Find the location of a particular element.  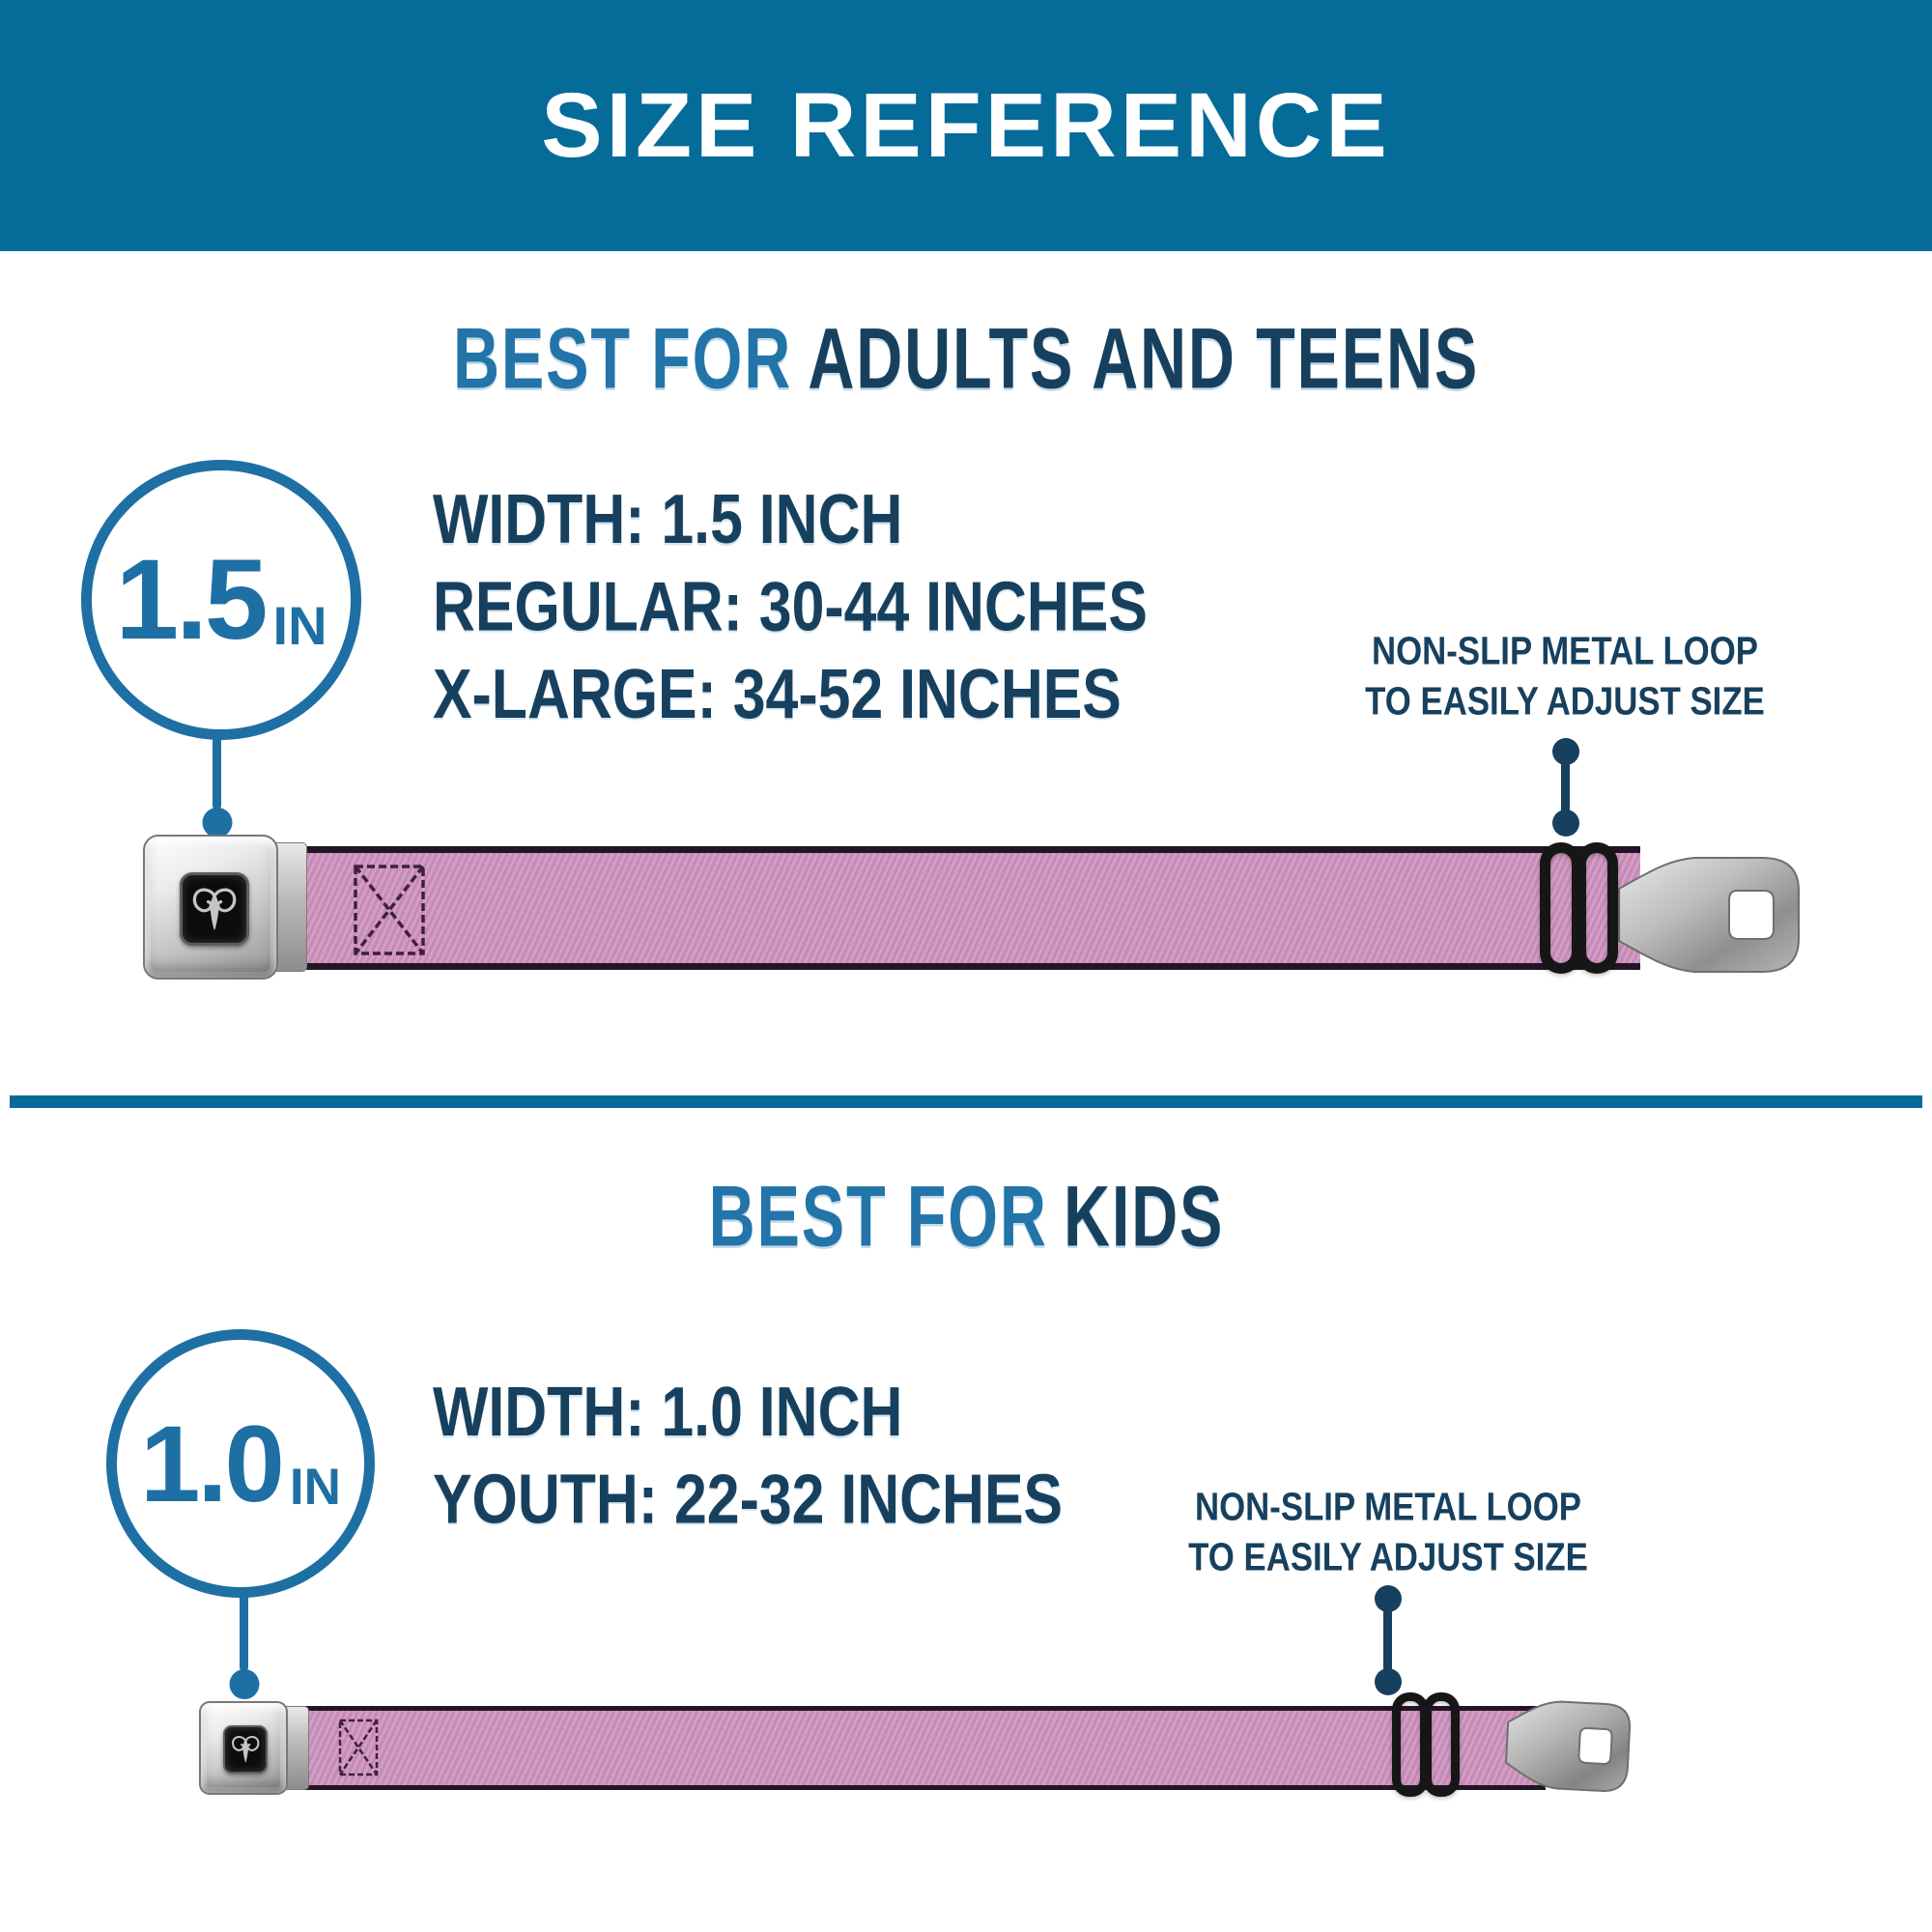

circle-pointer-adult is located at coordinates (217, 773).